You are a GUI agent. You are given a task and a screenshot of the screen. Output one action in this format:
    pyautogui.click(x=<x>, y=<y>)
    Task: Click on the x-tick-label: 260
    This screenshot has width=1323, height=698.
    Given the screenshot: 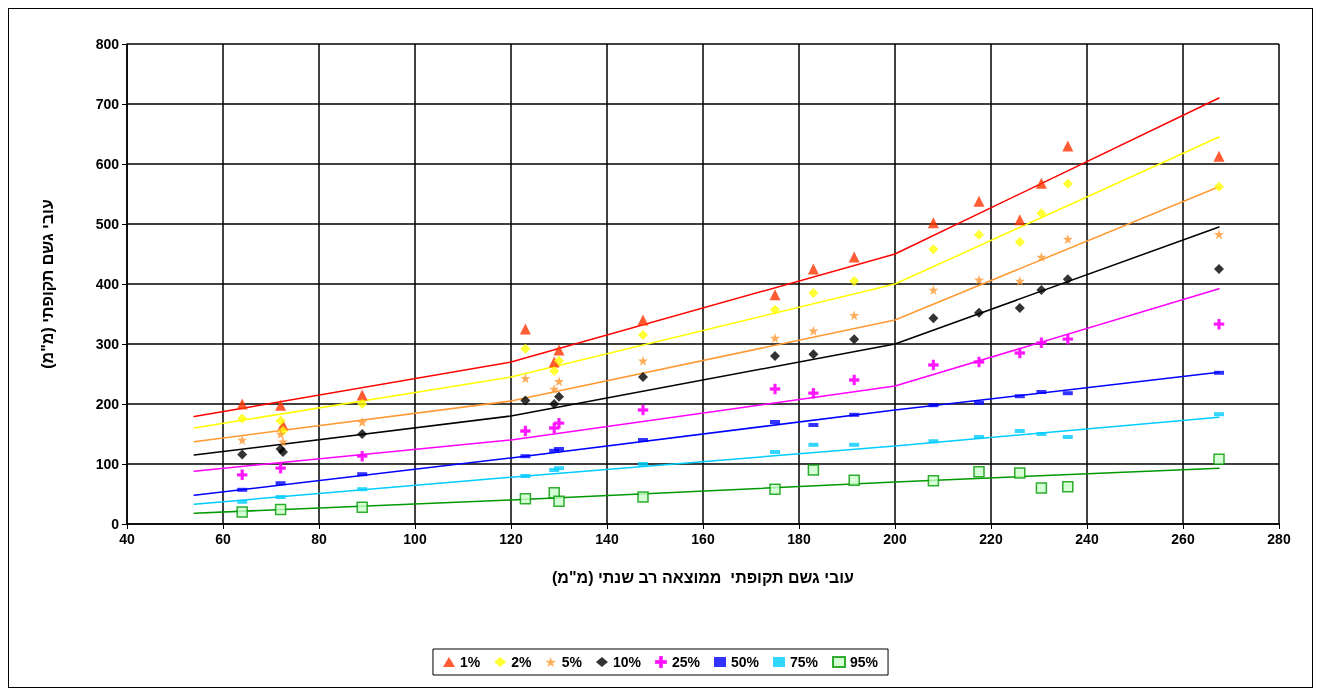 What is the action you would take?
    pyautogui.click(x=1183, y=539)
    